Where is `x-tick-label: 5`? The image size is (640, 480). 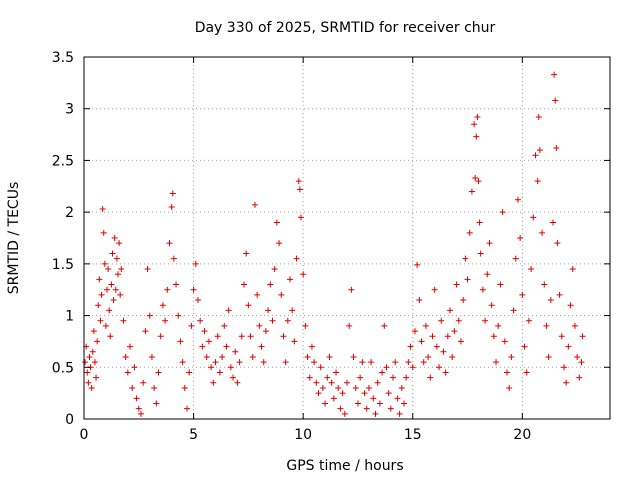 x-tick-label: 5 is located at coordinates (193, 435).